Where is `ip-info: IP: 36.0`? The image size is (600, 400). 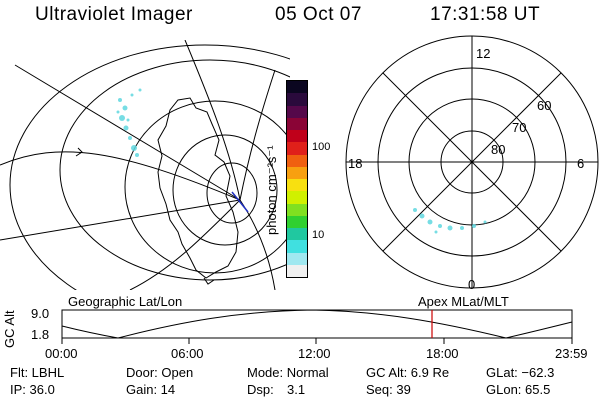
ip-info: IP: 36.0 is located at coordinates (32, 389).